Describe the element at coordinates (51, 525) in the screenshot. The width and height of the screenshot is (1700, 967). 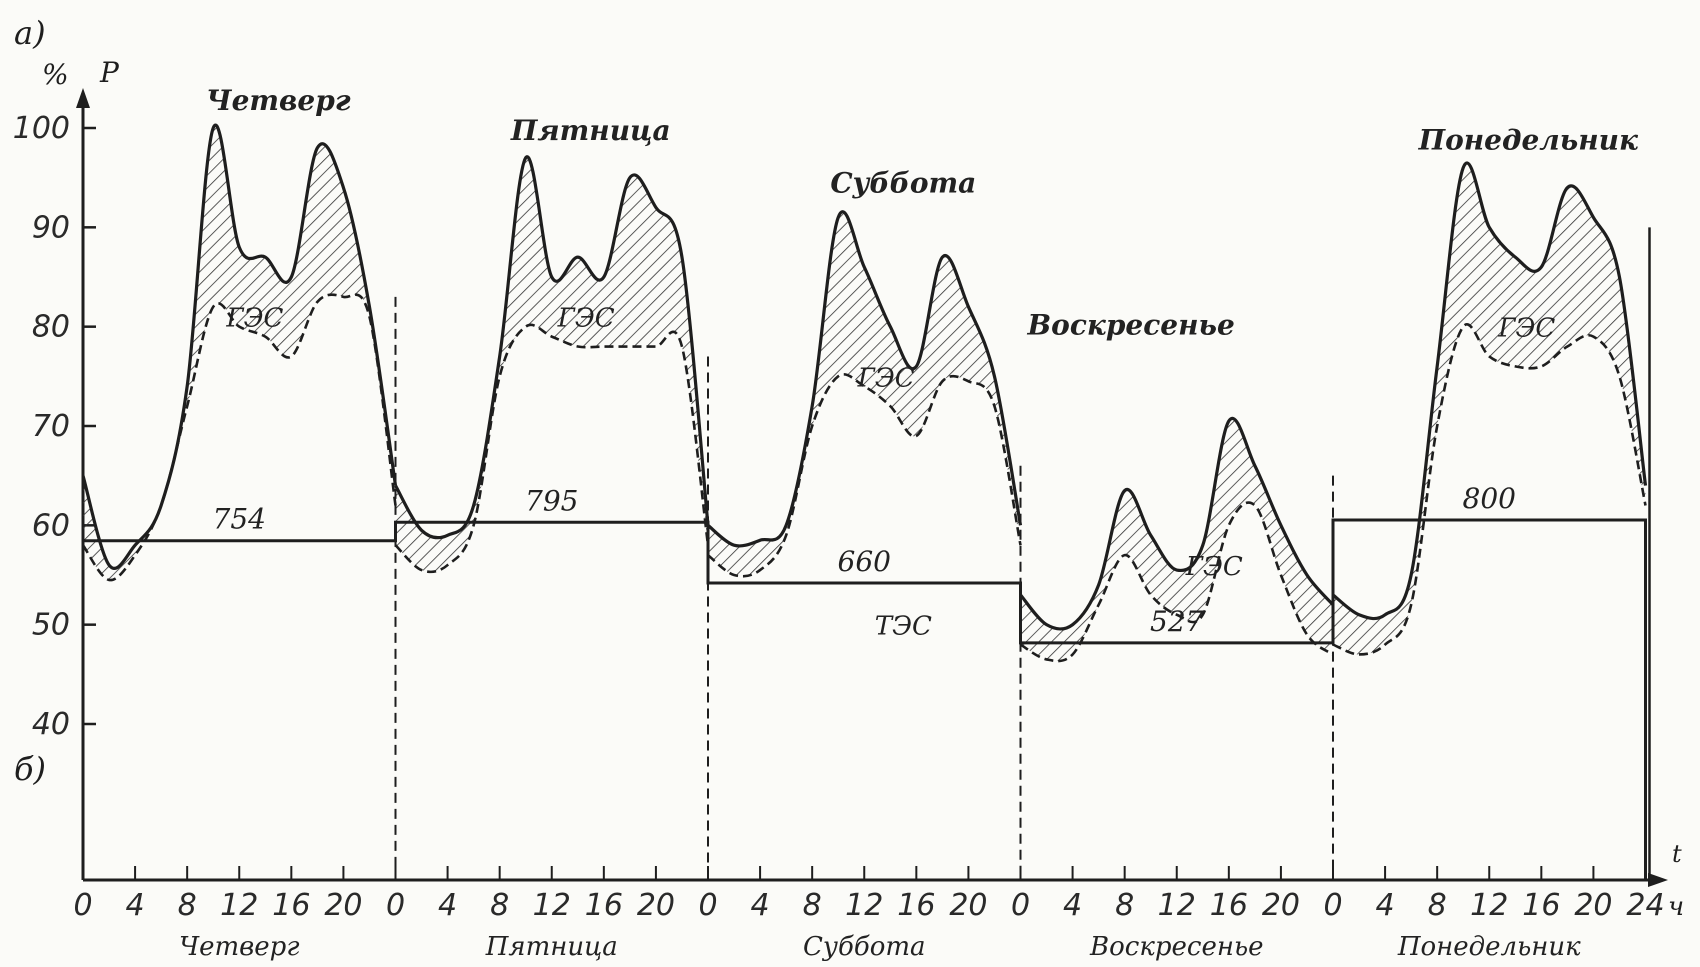
I see `y-tick-label: 60` at that location.